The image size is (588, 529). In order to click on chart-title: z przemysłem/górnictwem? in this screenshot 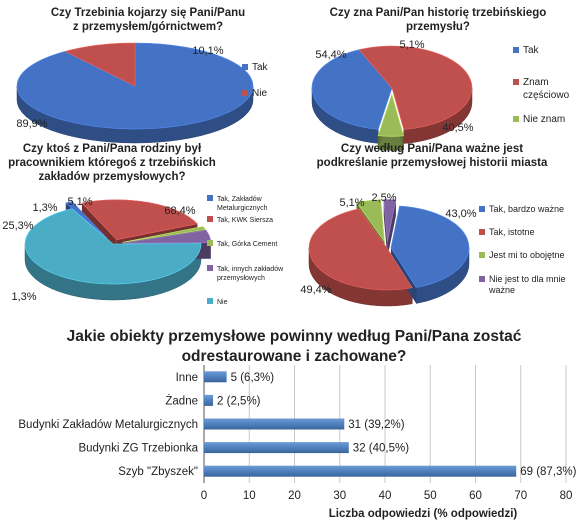, I will do `click(148, 27)`.